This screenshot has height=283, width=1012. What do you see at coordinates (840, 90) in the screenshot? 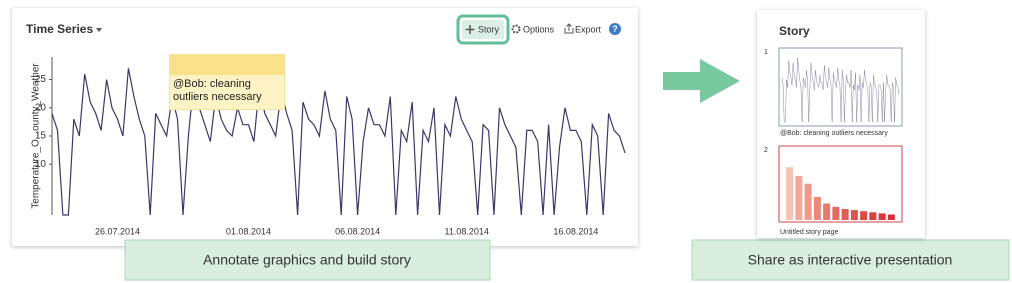
I see `data-line` at bounding box center [840, 90].